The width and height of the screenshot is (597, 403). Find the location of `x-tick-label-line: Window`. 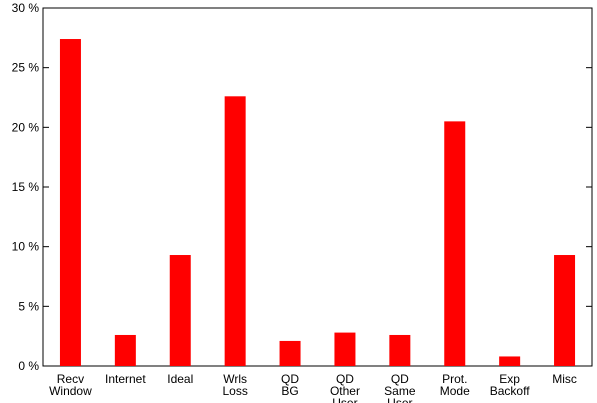

x-tick-label-line: Window is located at coordinates (70, 391).